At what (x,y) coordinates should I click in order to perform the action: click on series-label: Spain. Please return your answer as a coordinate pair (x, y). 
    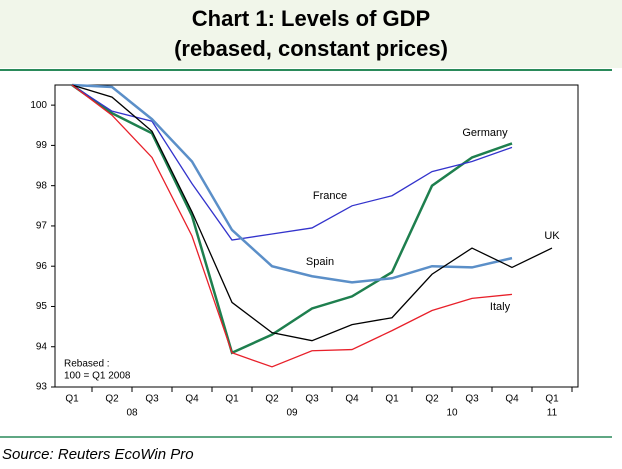
    Looking at the image, I should click on (320, 262).